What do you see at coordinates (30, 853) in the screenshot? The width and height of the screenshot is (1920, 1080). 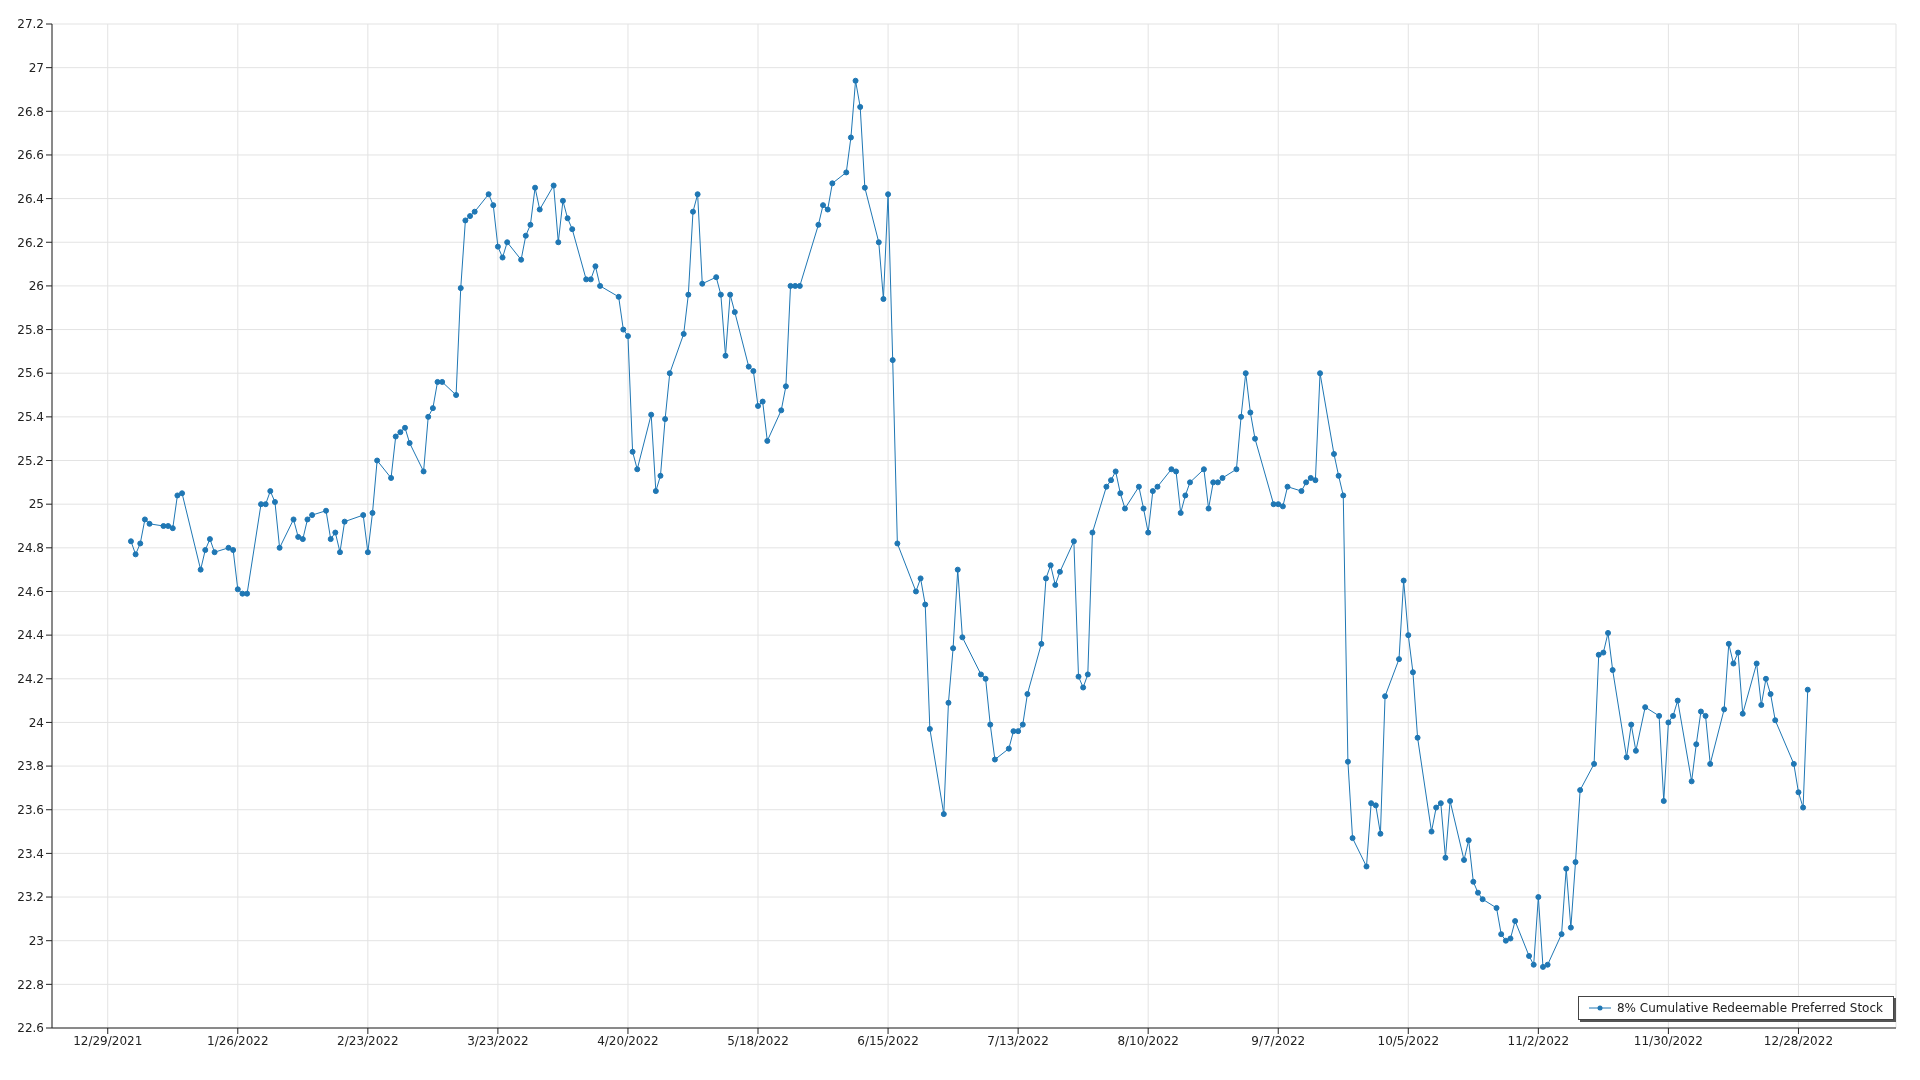 I see `y-tick-label: 23.4` at bounding box center [30, 853].